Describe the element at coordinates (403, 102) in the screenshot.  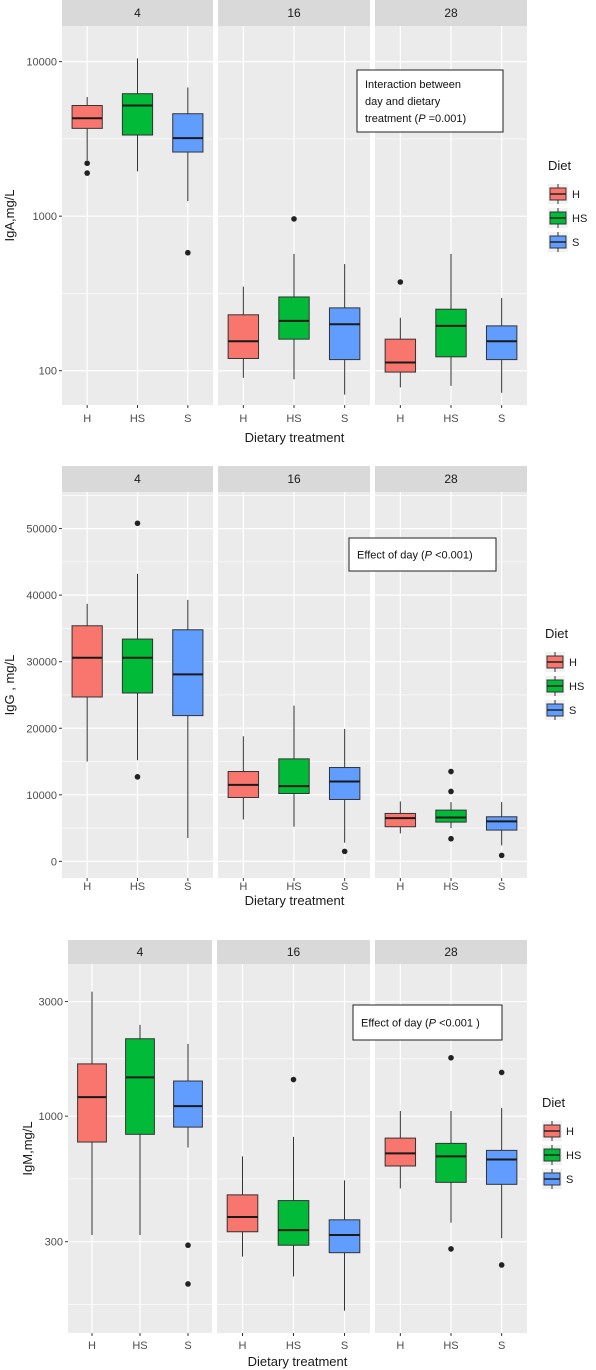
I see `annotation-line: day and dietary` at that location.